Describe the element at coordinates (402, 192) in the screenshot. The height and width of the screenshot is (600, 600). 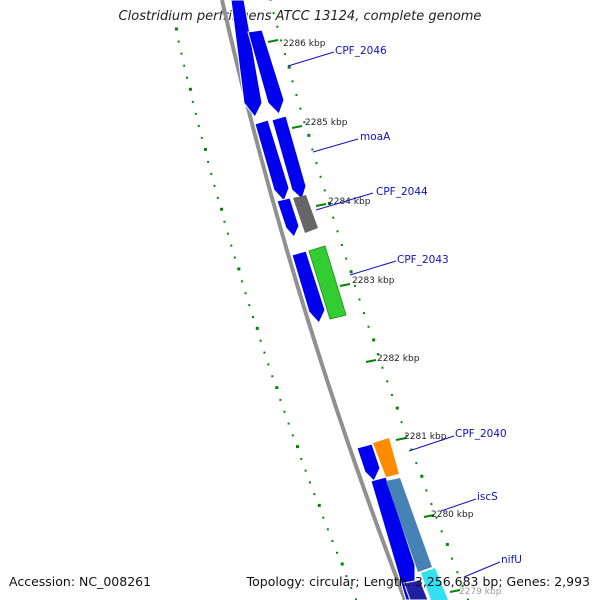
I see `gene-label-cpf-2044: CPF_2044` at that location.